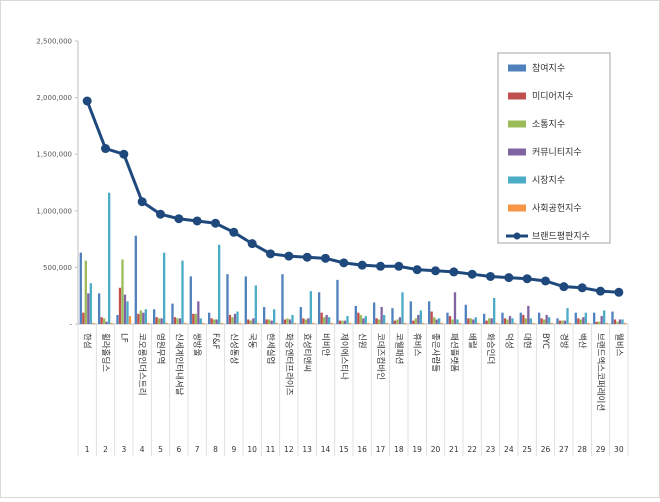 The width and height of the screenshot is (660, 502). What do you see at coordinates (527, 449) in the screenshot?
I see `rank-label: 25` at bounding box center [527, 449].